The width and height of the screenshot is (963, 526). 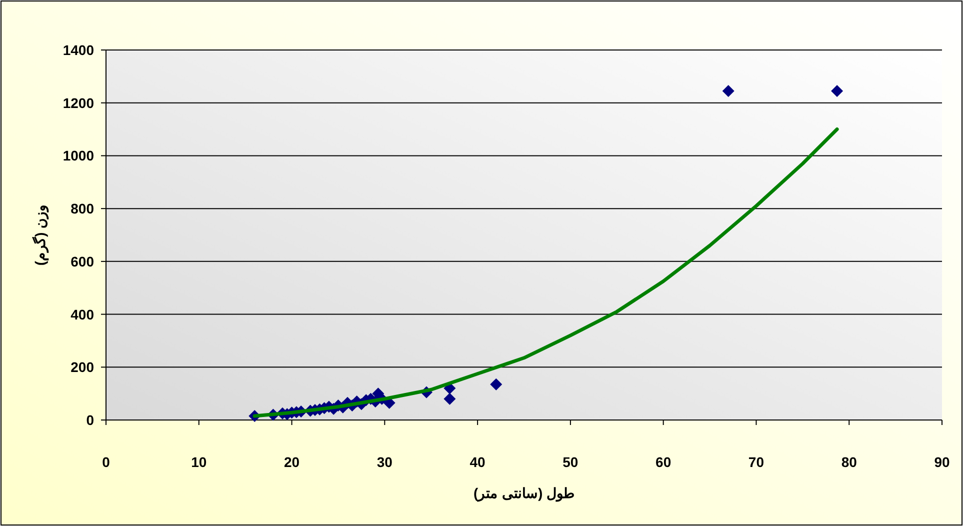 I want to click on x-tick-label: 30, so click(x=384, y=462).